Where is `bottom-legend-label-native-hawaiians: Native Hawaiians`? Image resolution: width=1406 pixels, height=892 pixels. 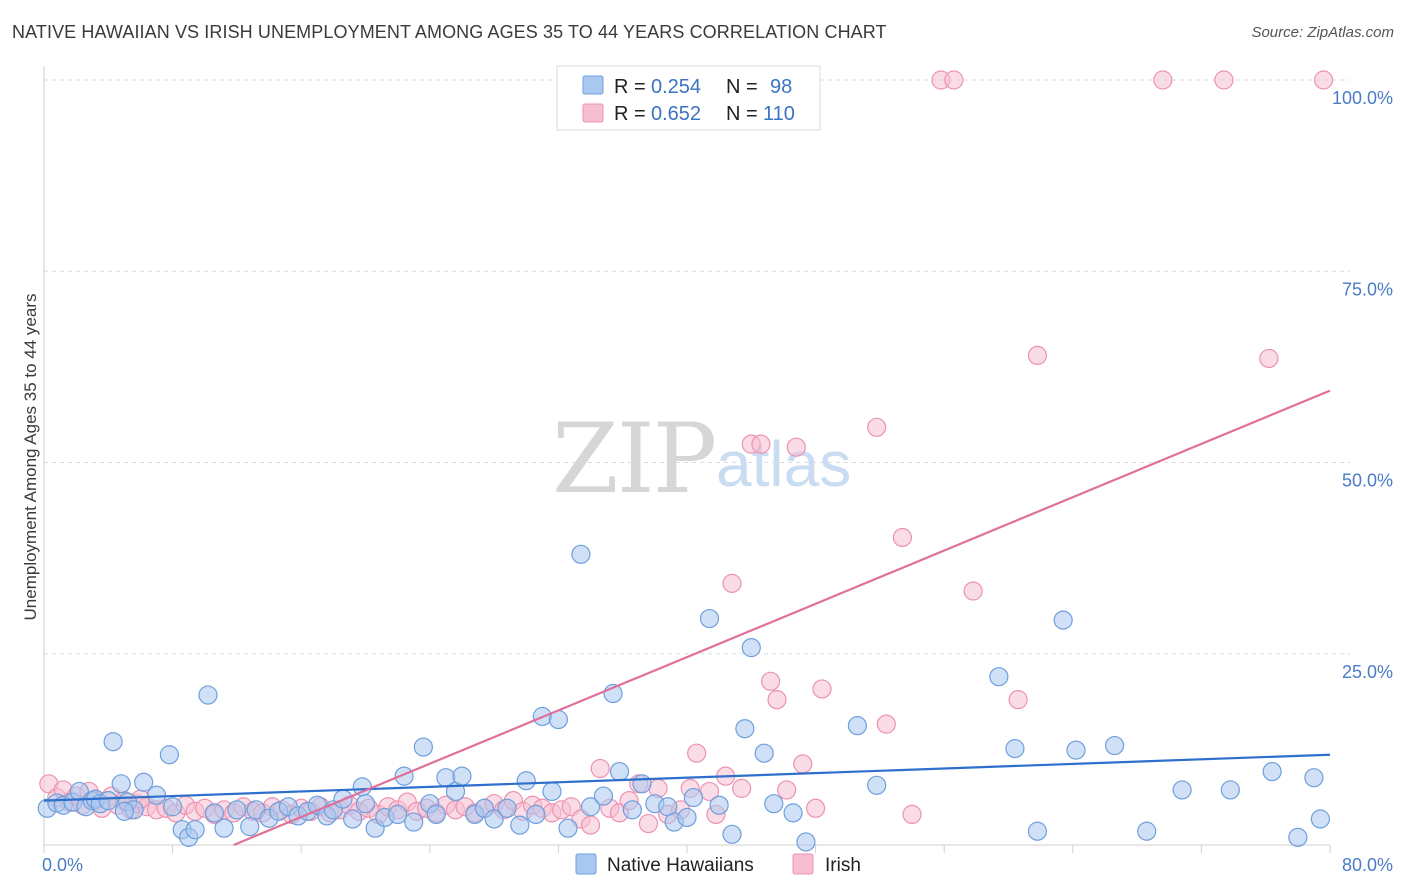 bottom-legend-label-native-hawaiians: Native Hawaiians is located at coordinates (680, 865).